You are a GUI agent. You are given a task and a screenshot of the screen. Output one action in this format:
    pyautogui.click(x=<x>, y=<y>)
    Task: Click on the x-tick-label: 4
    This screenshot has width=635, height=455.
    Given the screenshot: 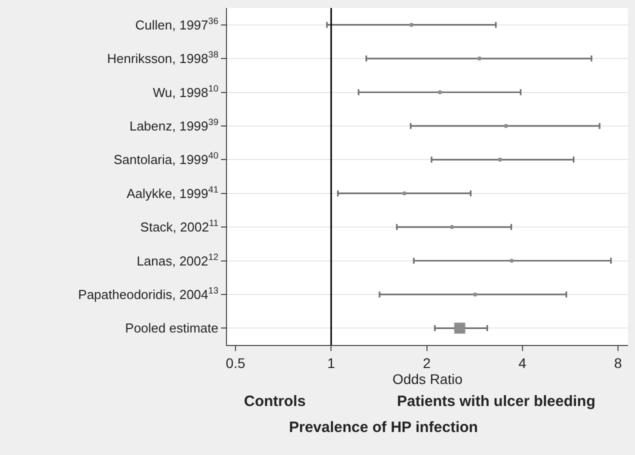 What is the action you would take?
    pyautogui.click(x=522, y=362)
    